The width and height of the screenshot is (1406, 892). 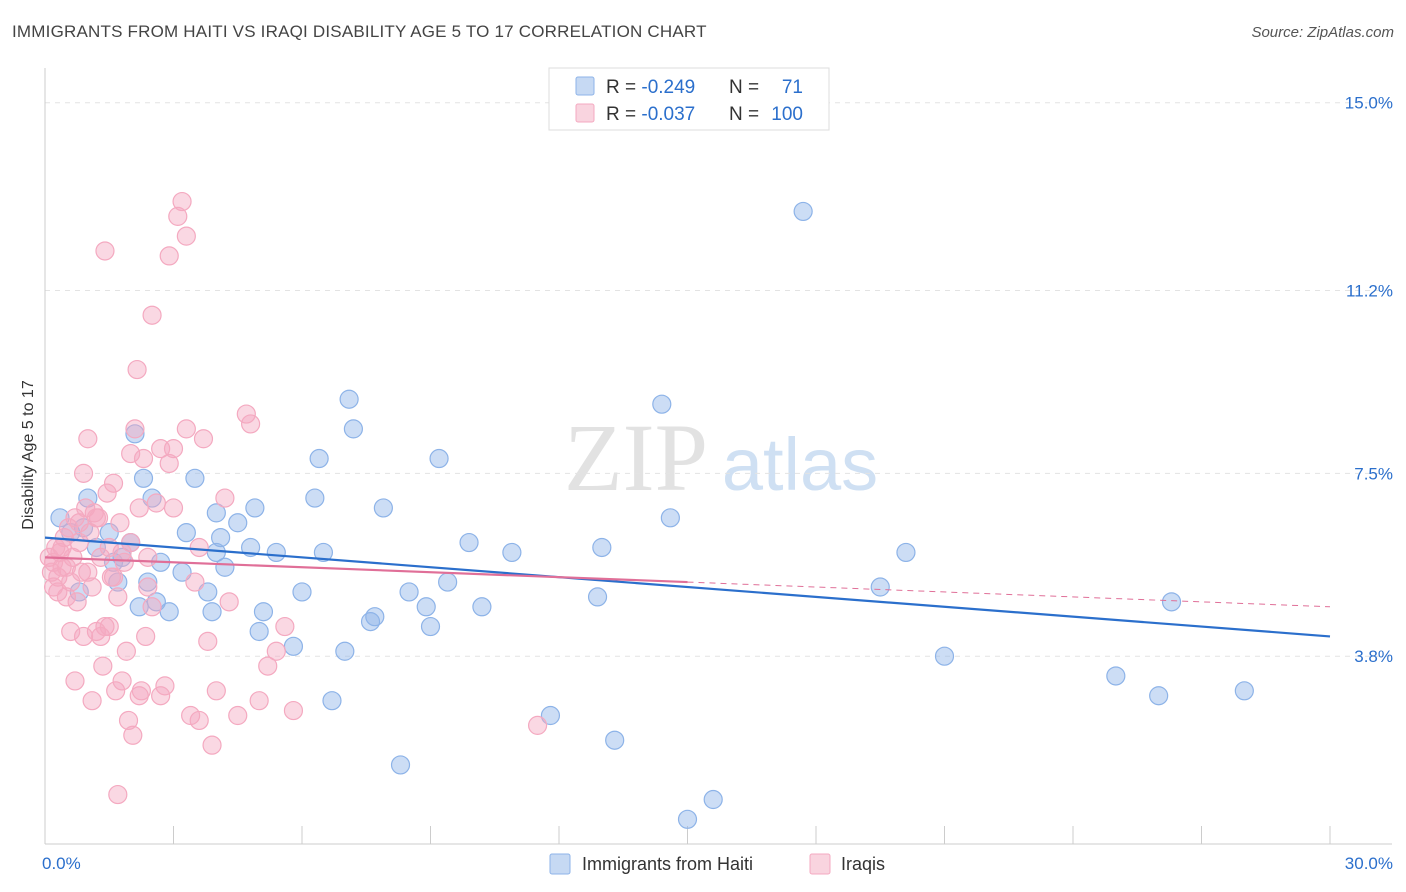 I want to click on legend-top-r-label-iraqis: R =, so click(x=623, y=114).